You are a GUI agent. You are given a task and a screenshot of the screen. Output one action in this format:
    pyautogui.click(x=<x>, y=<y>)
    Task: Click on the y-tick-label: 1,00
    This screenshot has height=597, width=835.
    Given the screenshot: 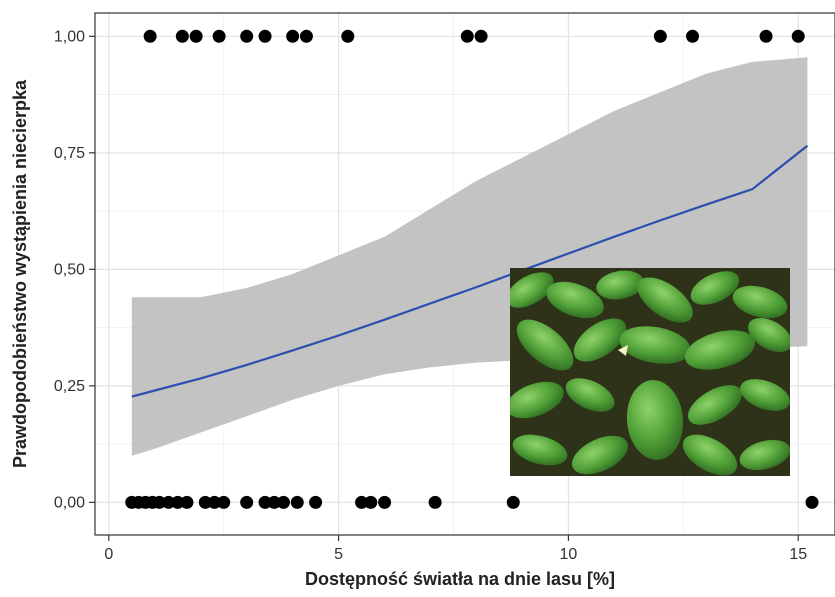 What is the action you would take?
    pyautogui.click(x=69, y=36)
    